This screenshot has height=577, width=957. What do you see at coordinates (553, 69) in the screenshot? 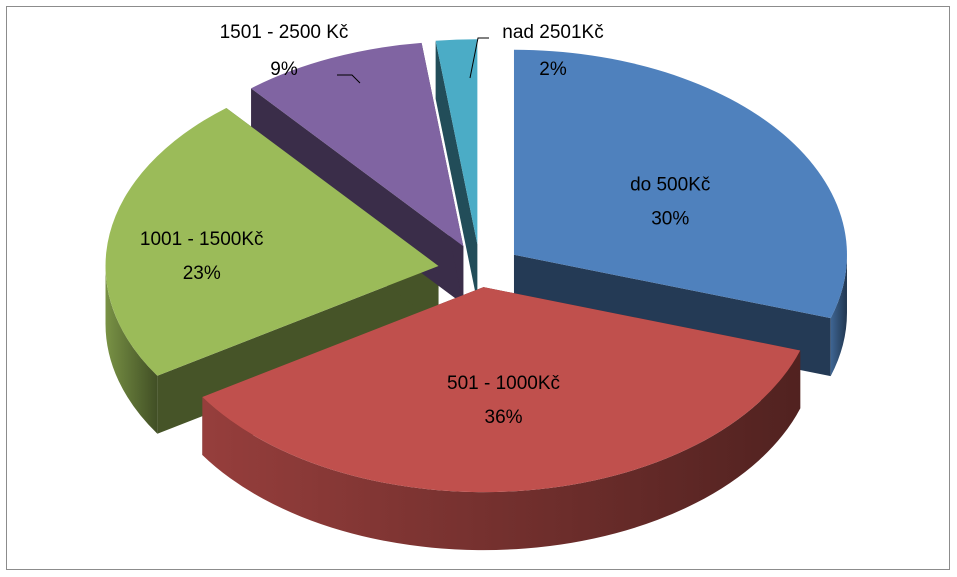
I see `slice-value-nad-2501k: 2%` at bounding box center [553, 69].